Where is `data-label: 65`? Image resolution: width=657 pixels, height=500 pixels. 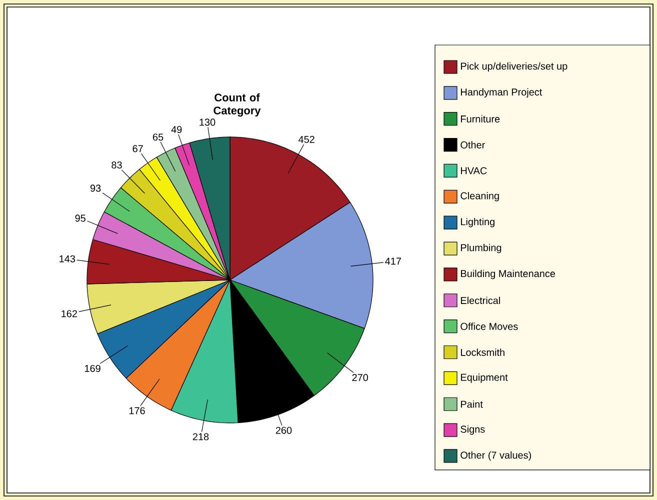
data-label: 65 is located at coordinates (158, 137).